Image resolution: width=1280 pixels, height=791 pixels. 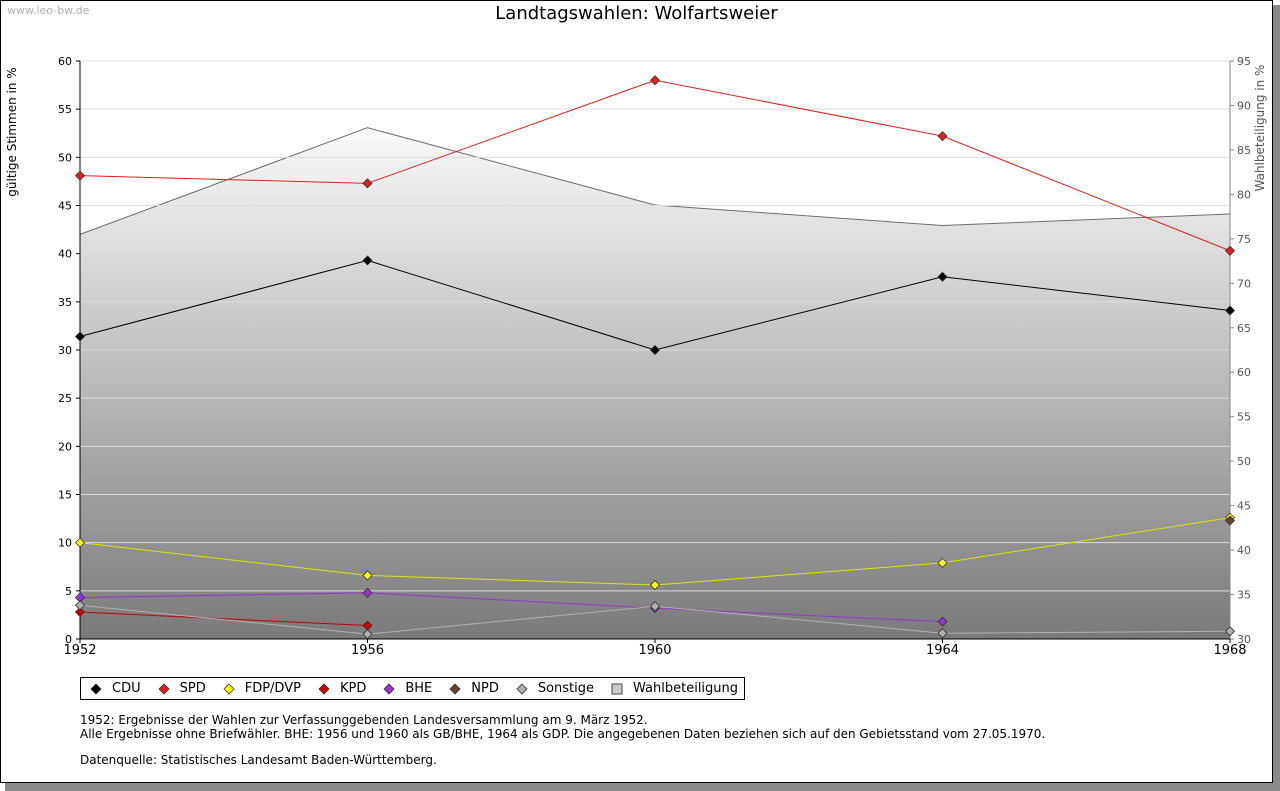 I want to click on y2-tick-label: 30, so click(x=1244, y=639).